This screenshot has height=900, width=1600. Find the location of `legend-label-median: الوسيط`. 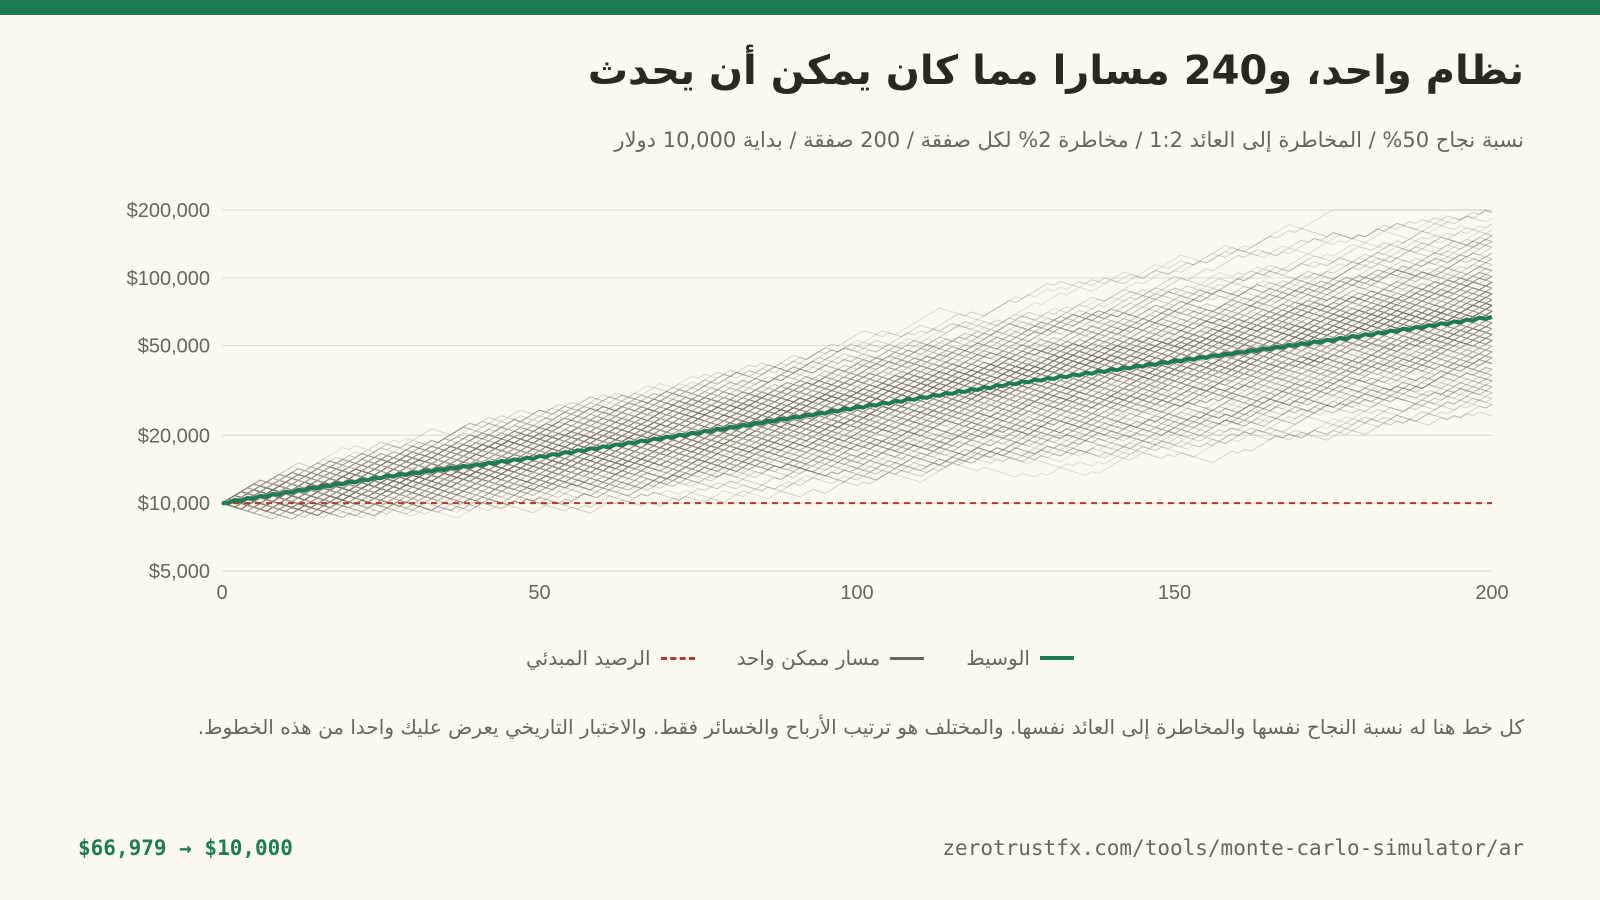

legend-label-median: الوسيط is located at coordinates (998, 658).